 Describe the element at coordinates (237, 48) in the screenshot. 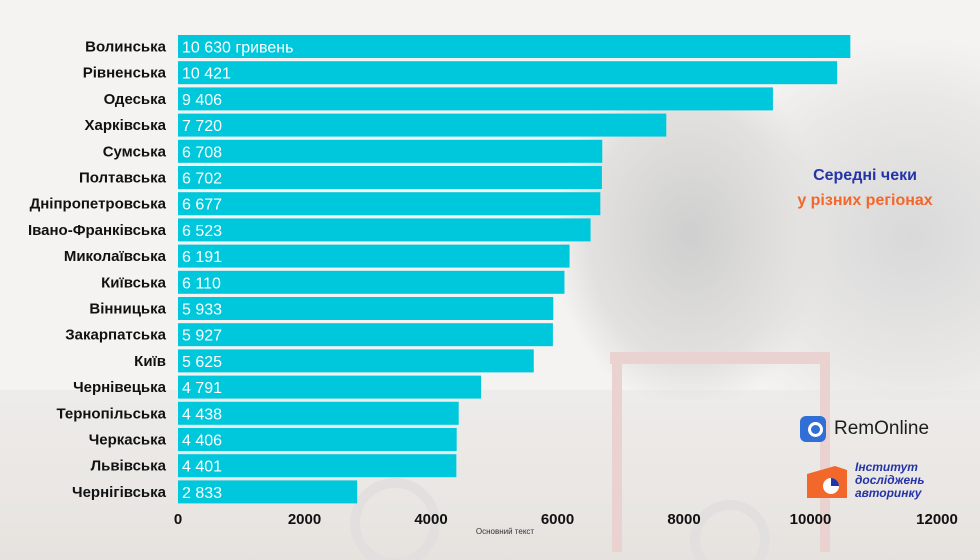

I see `value-label: 10 630 гривень` at that location.